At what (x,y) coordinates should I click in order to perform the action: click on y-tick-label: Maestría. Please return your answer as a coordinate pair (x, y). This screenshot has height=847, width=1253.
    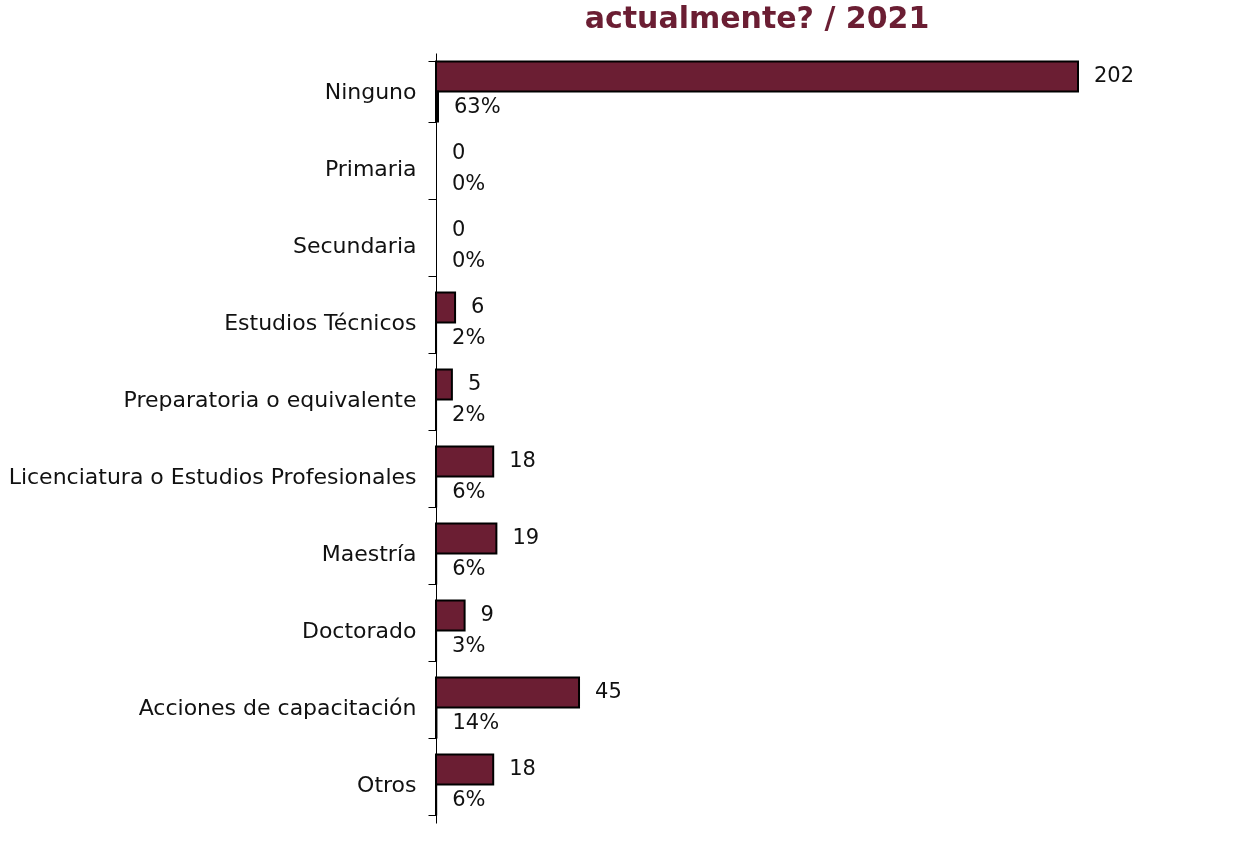
    Looking at the image, I should click on (369, 553).